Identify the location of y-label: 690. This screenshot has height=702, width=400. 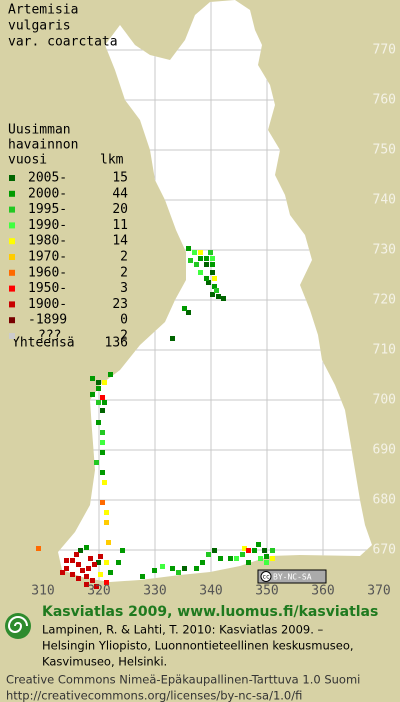
(384, 450).